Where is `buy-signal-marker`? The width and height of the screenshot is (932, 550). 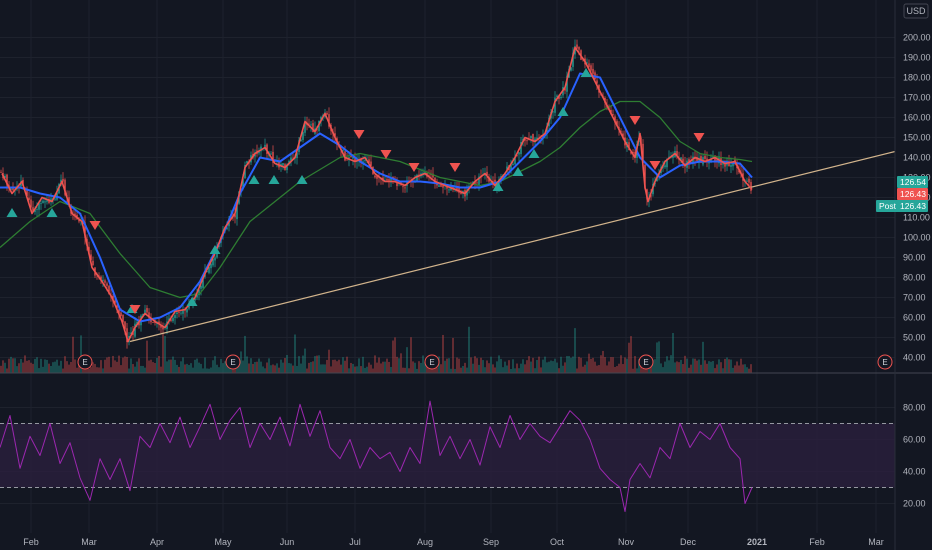
buy-signal-marker is located at coordinates (192, 301).